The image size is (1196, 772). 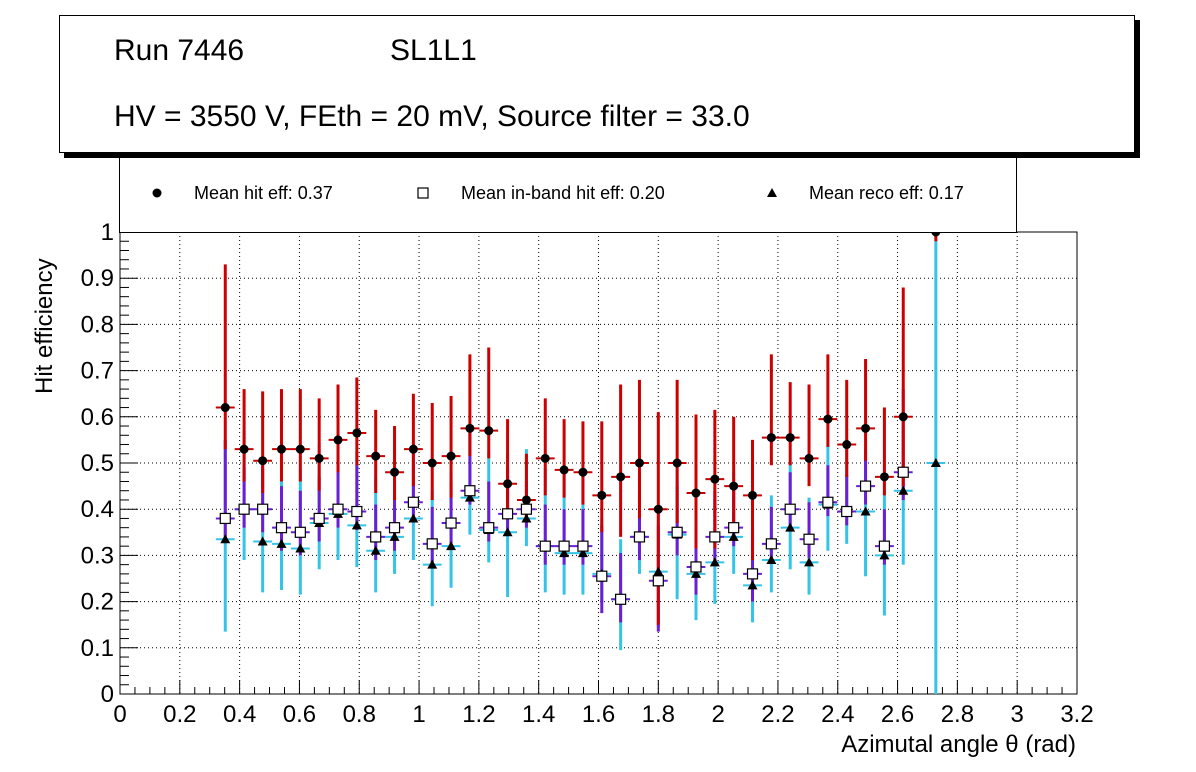 I want to click on x-tick-label: 1.2, so click(x=478, y=714).